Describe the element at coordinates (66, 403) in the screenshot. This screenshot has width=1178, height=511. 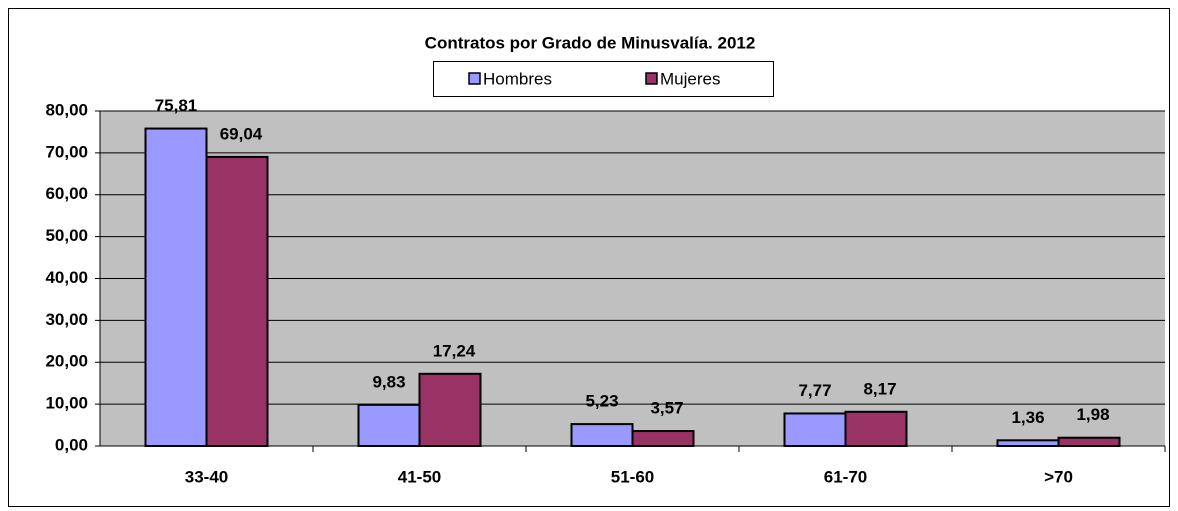
I see `y-tick-label: 10,00` at that location.